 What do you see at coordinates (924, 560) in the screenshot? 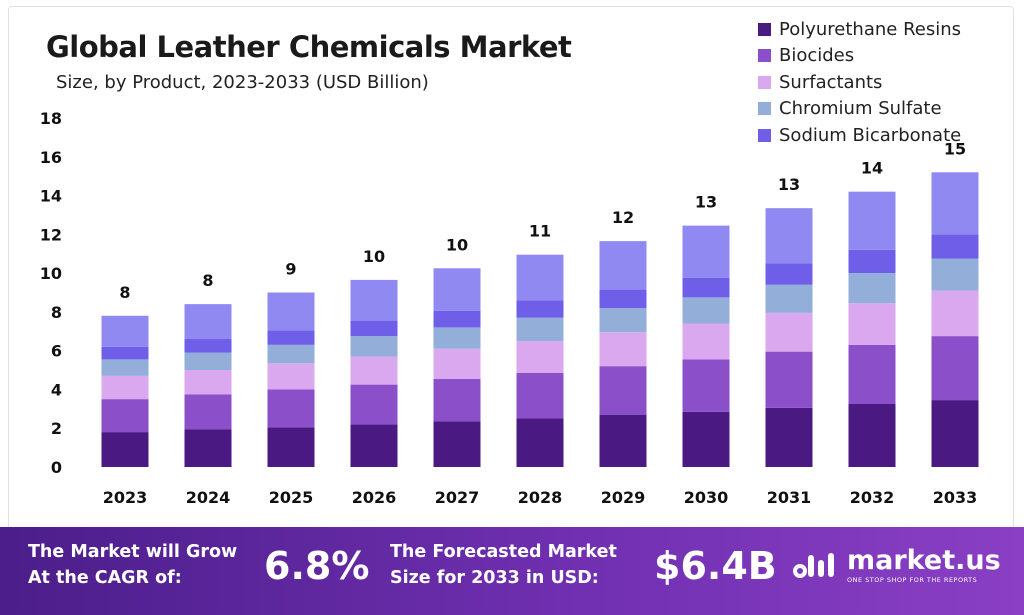
I see `logo-name: market.us` at bounding box center [924, 560].